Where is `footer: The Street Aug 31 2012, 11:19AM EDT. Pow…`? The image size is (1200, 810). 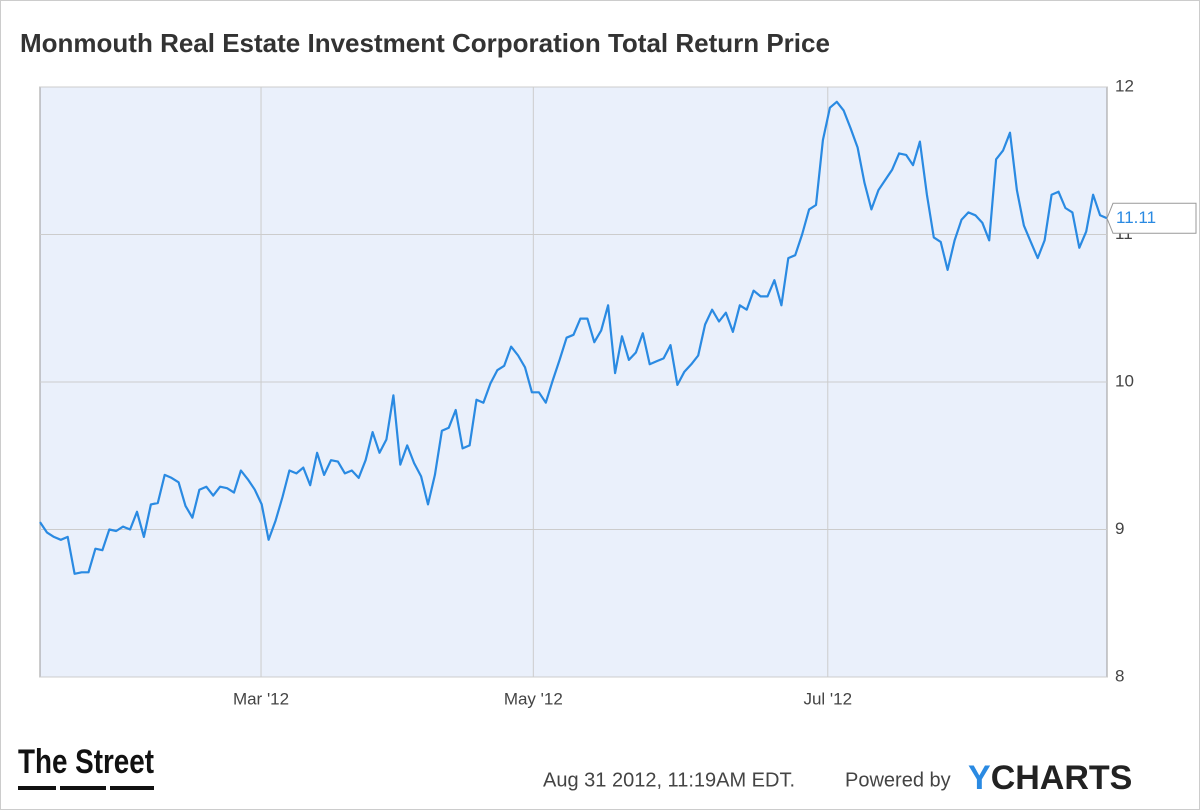 footer: The Street Aug 31 2012, 11:19AM EDT. Pow… is located at coordinates (575, 770).